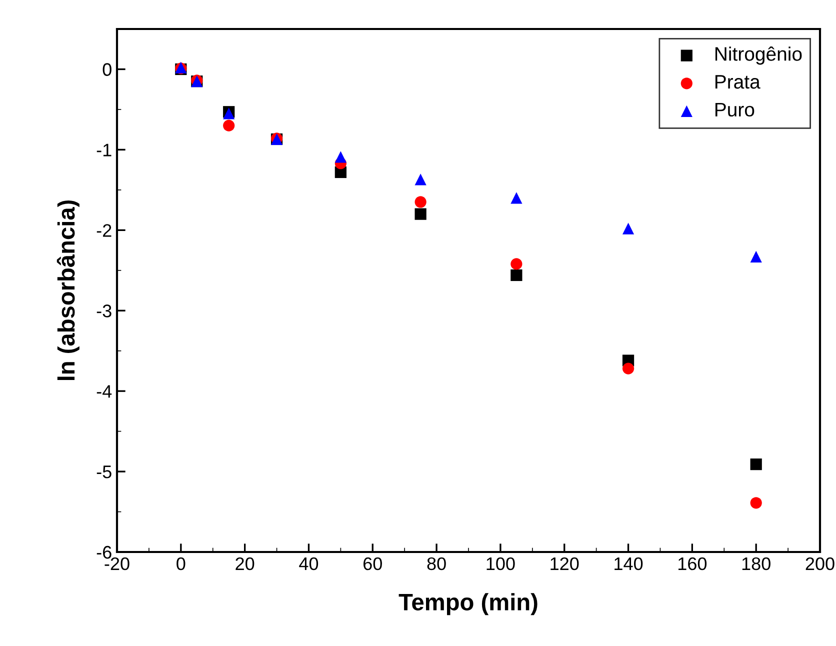  What do you see at coordinates (68, 290) in the screenshot?
I see `y-axis-title: ln (absorbância)` at bounding box center [68, 290].